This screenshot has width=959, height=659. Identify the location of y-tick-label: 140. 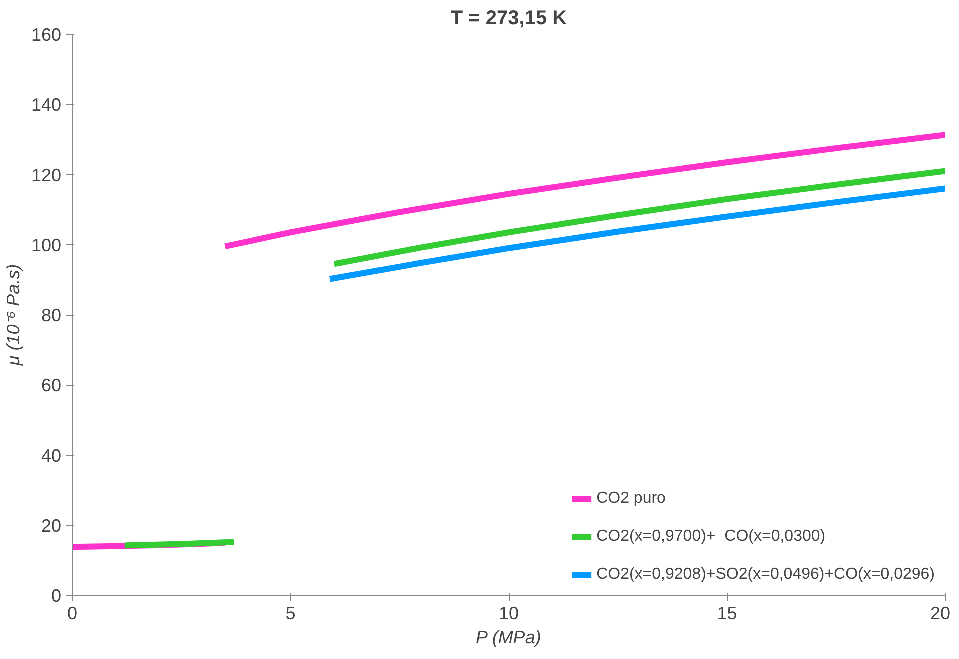
(46, 105).